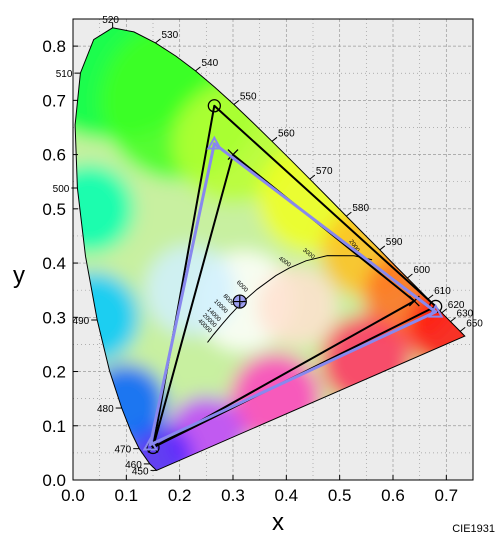  Describe the element at coordinates (233, 495) in the screenshot. I see `x-tick-label: 0.3` at that location.